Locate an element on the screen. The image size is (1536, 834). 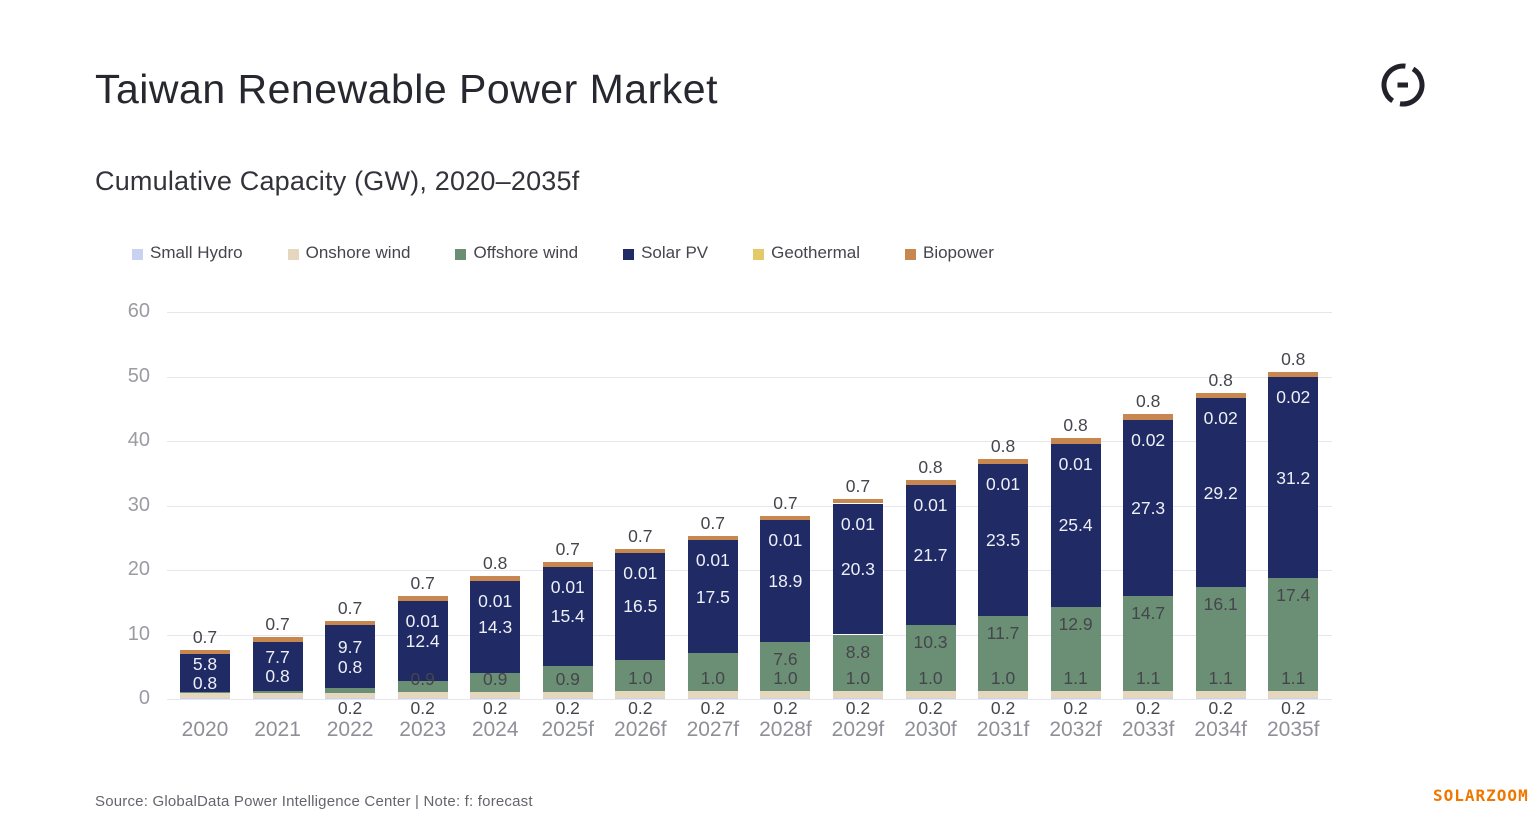
bar-value-label: 14.3 is located at coordinates (495, 627).